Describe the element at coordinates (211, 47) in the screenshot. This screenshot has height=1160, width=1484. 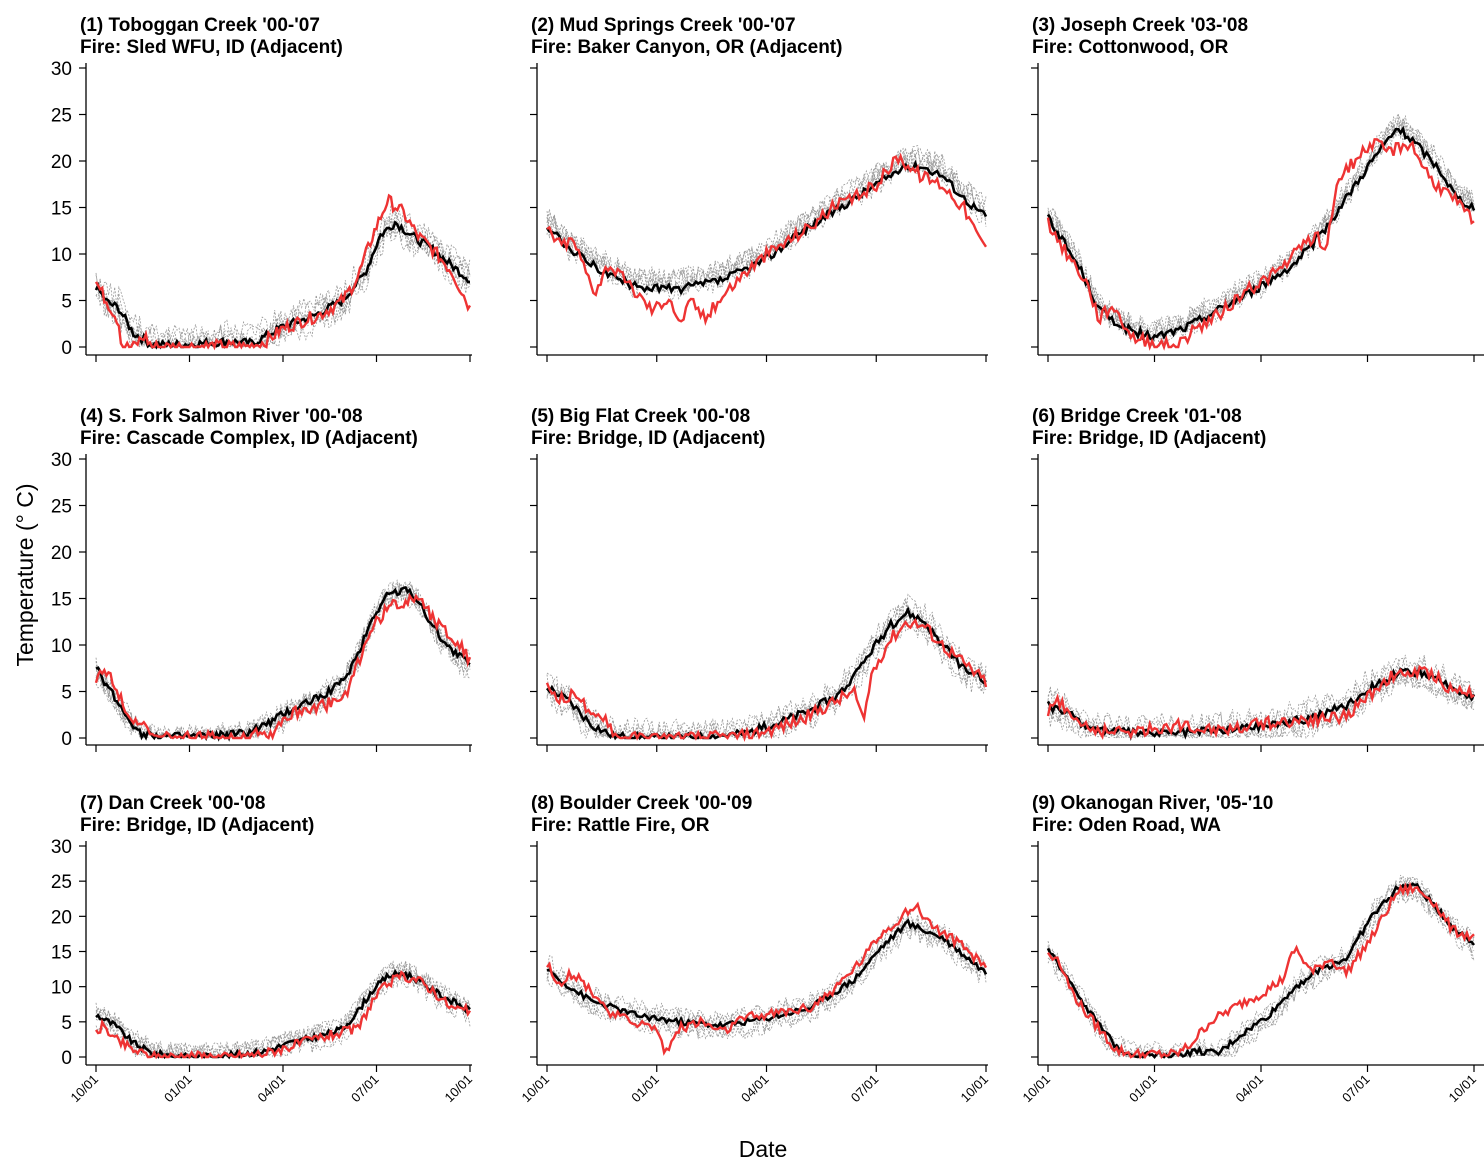
I see `panel-subtitle: Fire: Sled WFU, ID (Adjacent)` at that location.